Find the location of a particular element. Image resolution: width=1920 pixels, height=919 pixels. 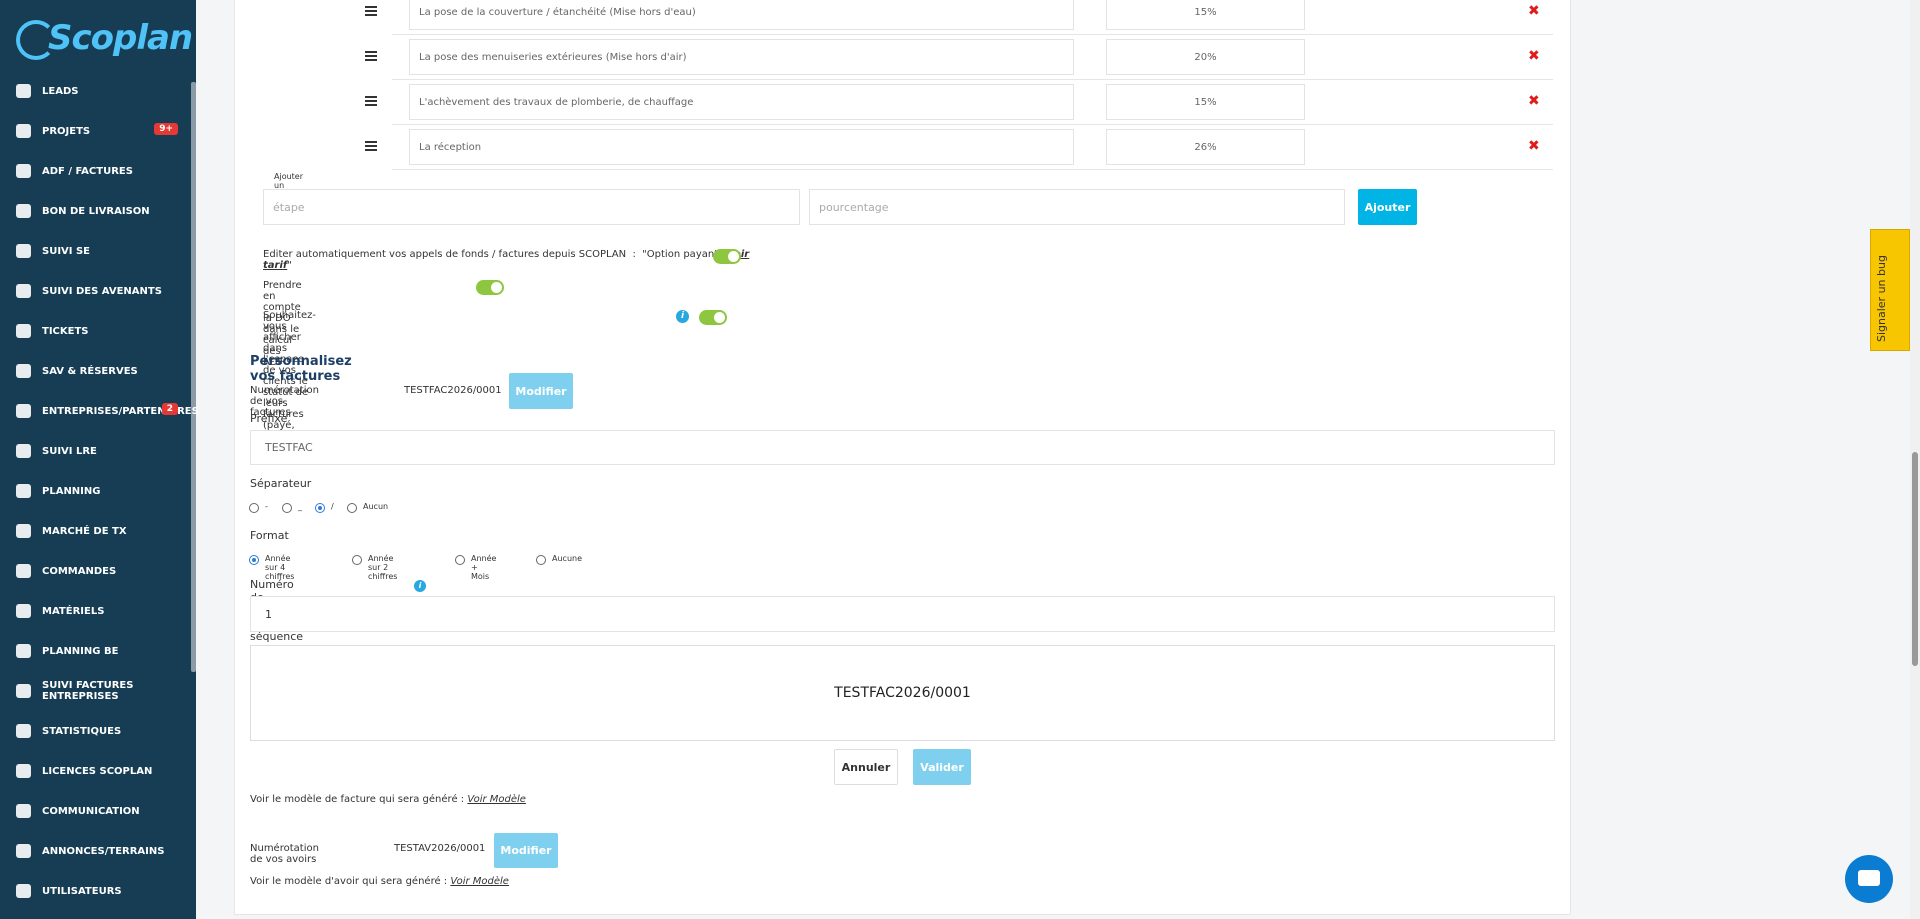

menu-item: SUIVI DES AVENANTS is located at coordinates (98, 291).